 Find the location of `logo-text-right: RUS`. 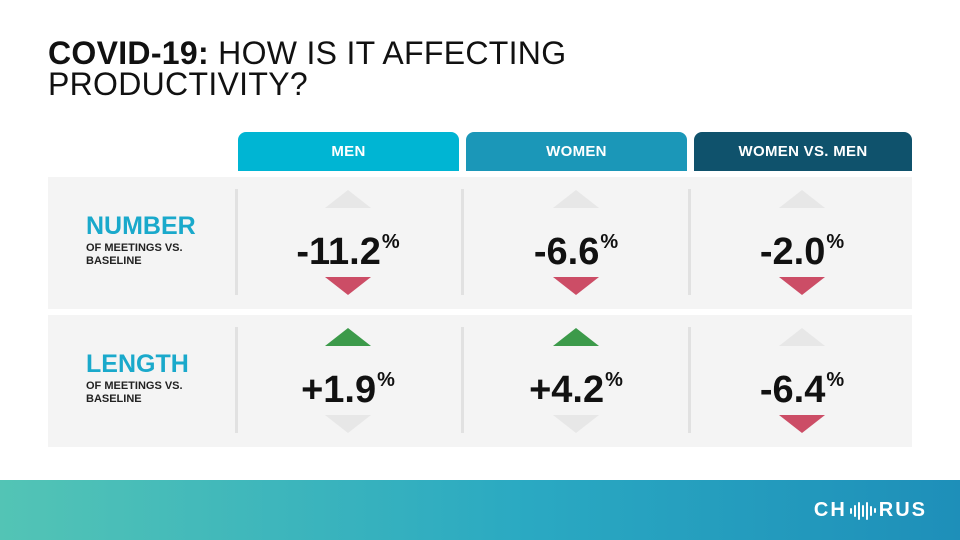

logo-text-right: RUS is located at coordinates (902, 510).